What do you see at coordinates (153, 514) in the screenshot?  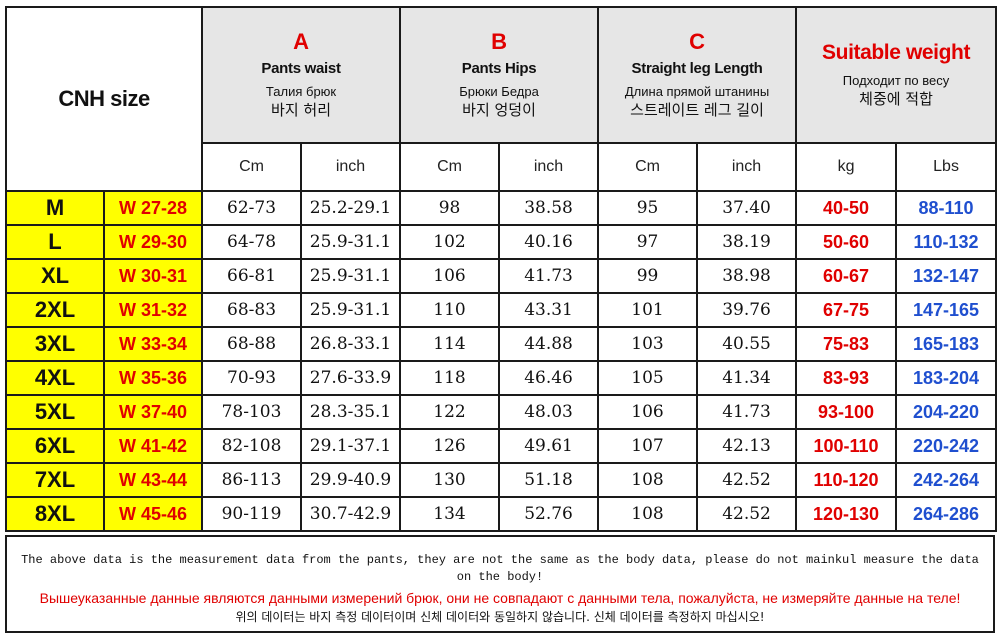 I see `waist-size-cell: W 45-46` at bounding box center [153, 514].